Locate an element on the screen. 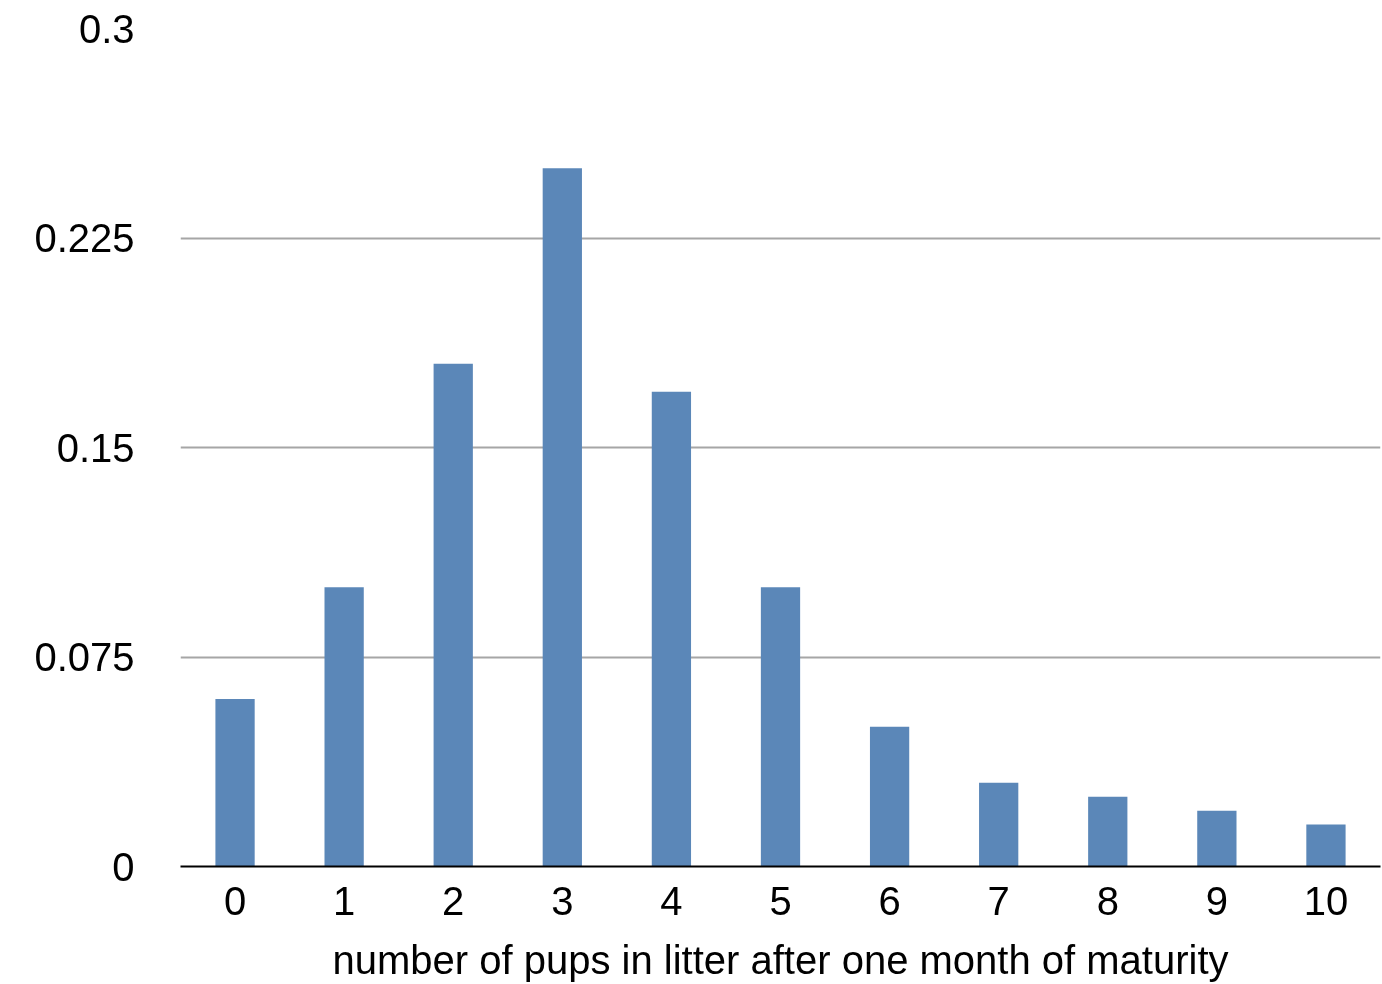  x-tick-label: 9 is located at coordinates (1216, 900).